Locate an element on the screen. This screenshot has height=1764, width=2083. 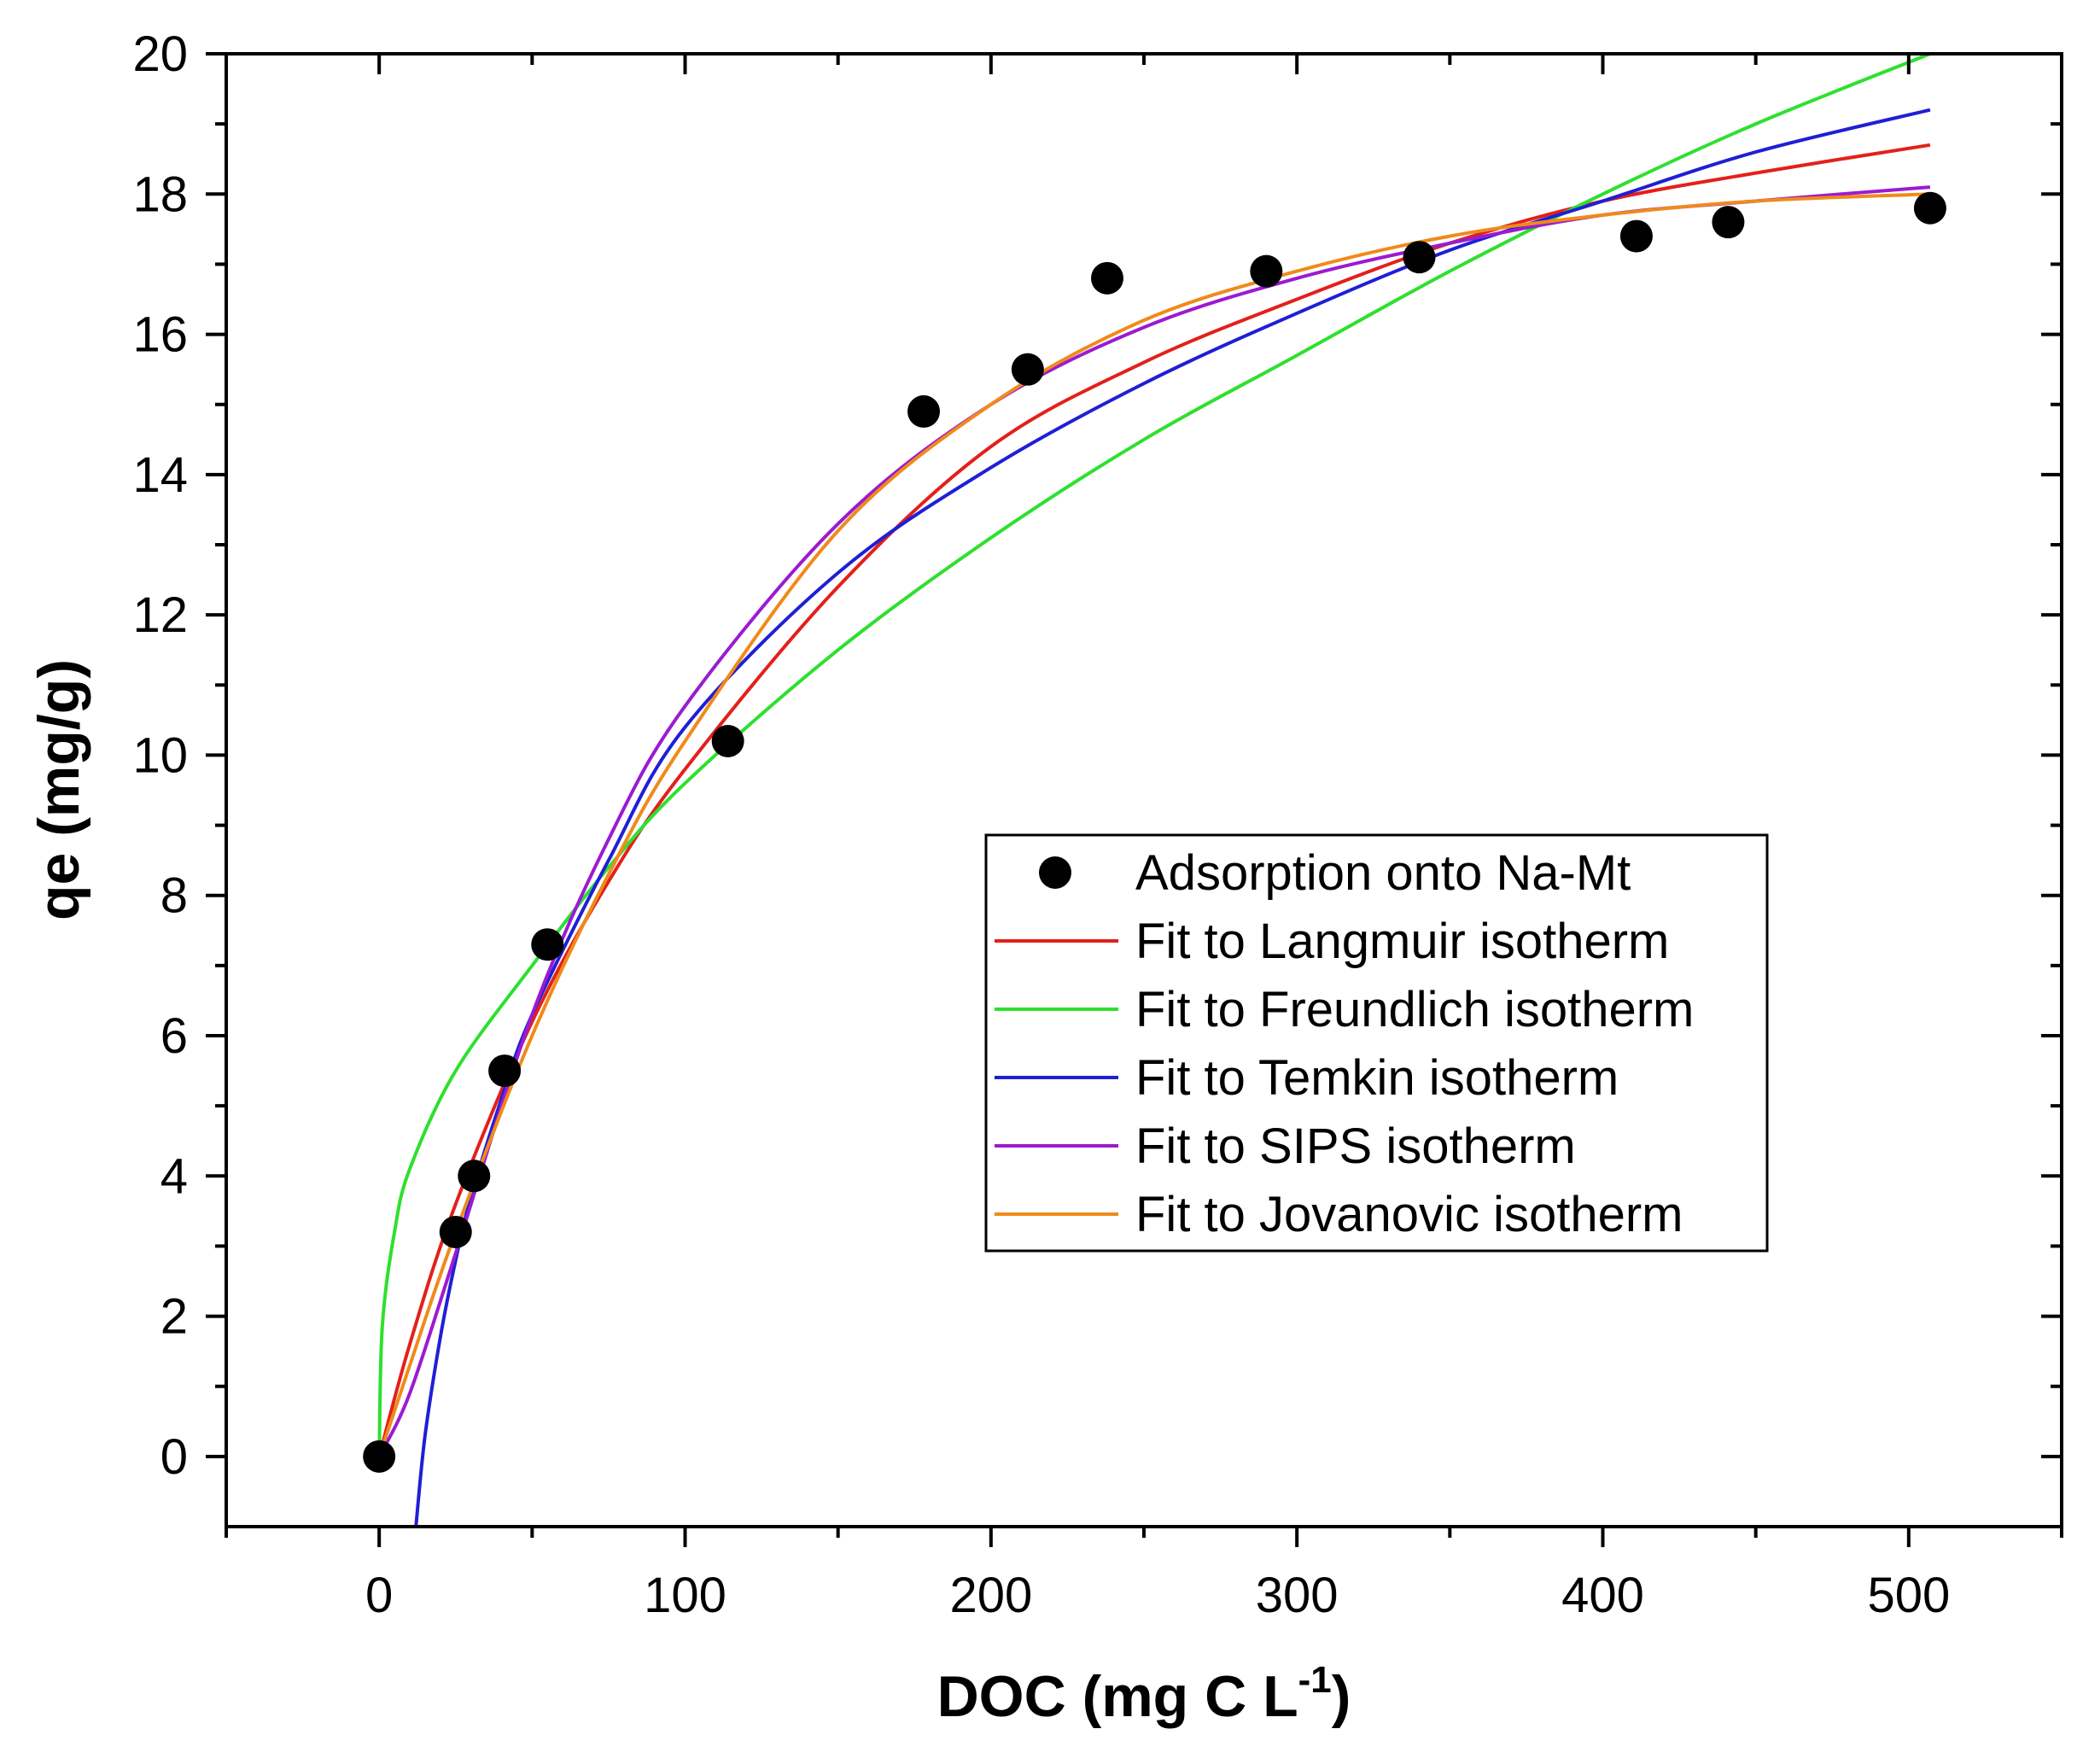
x-axis-title: DOC (mg C L-1) is located at coordinates (1144, 1694).